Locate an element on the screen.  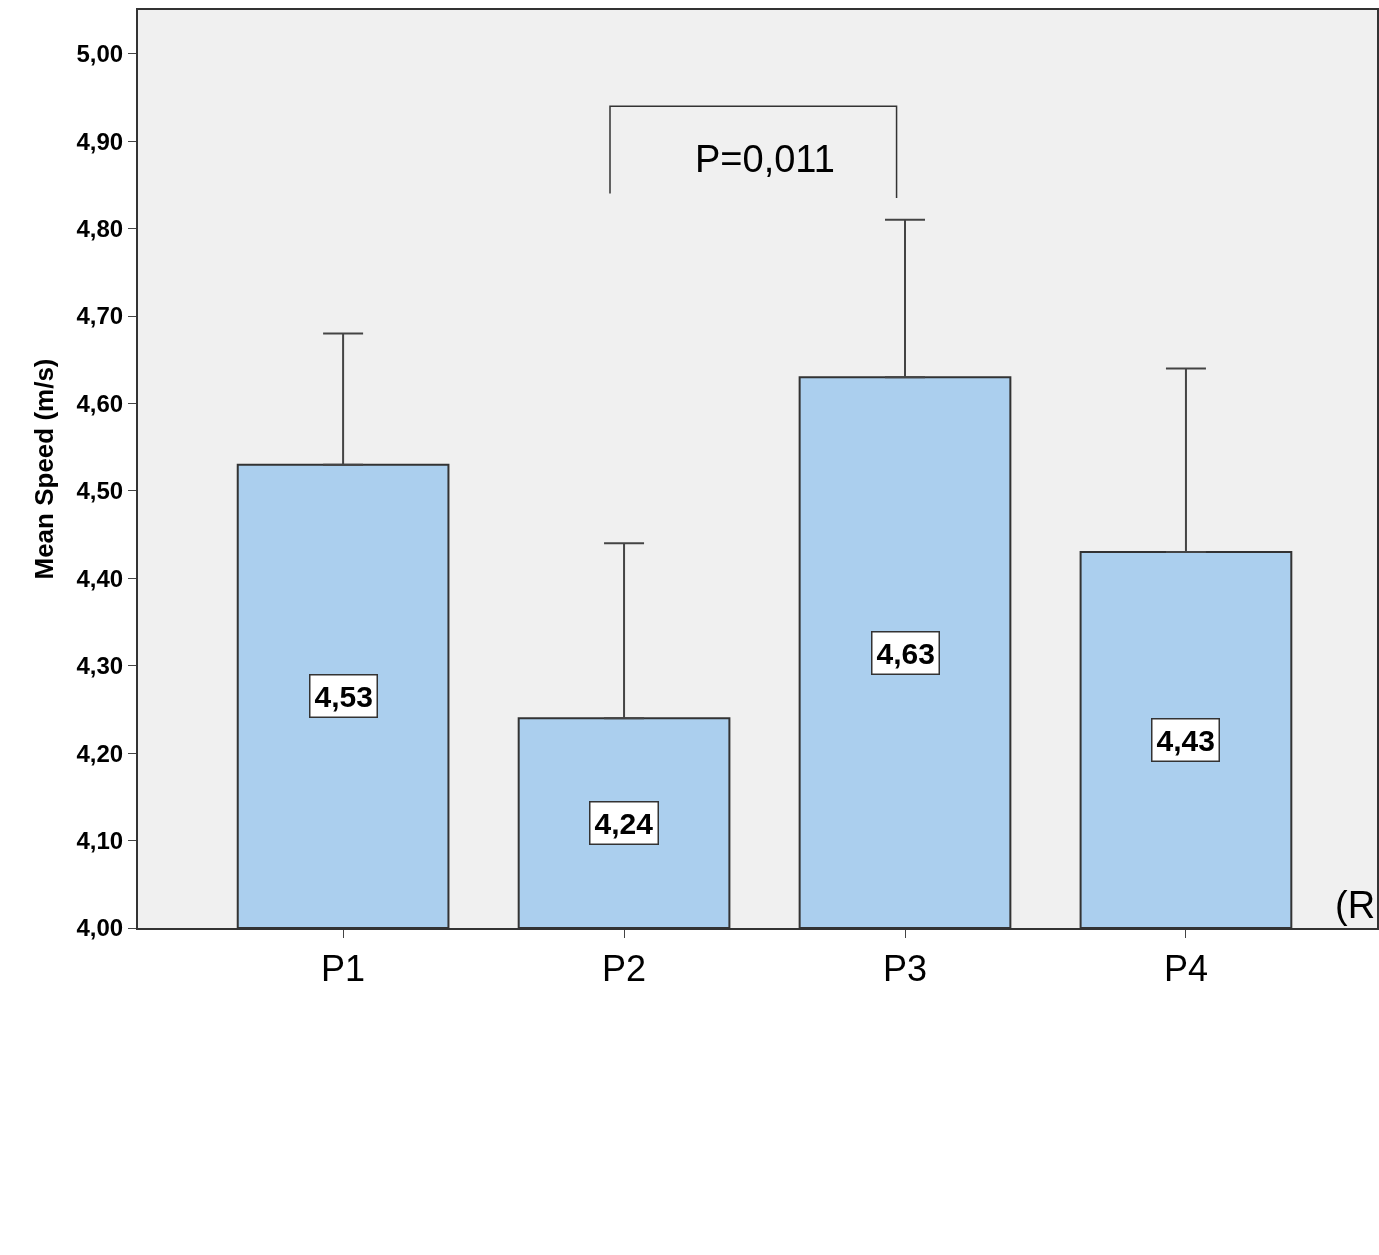
data-label: 4,63 is located at coordinates (905, 653).